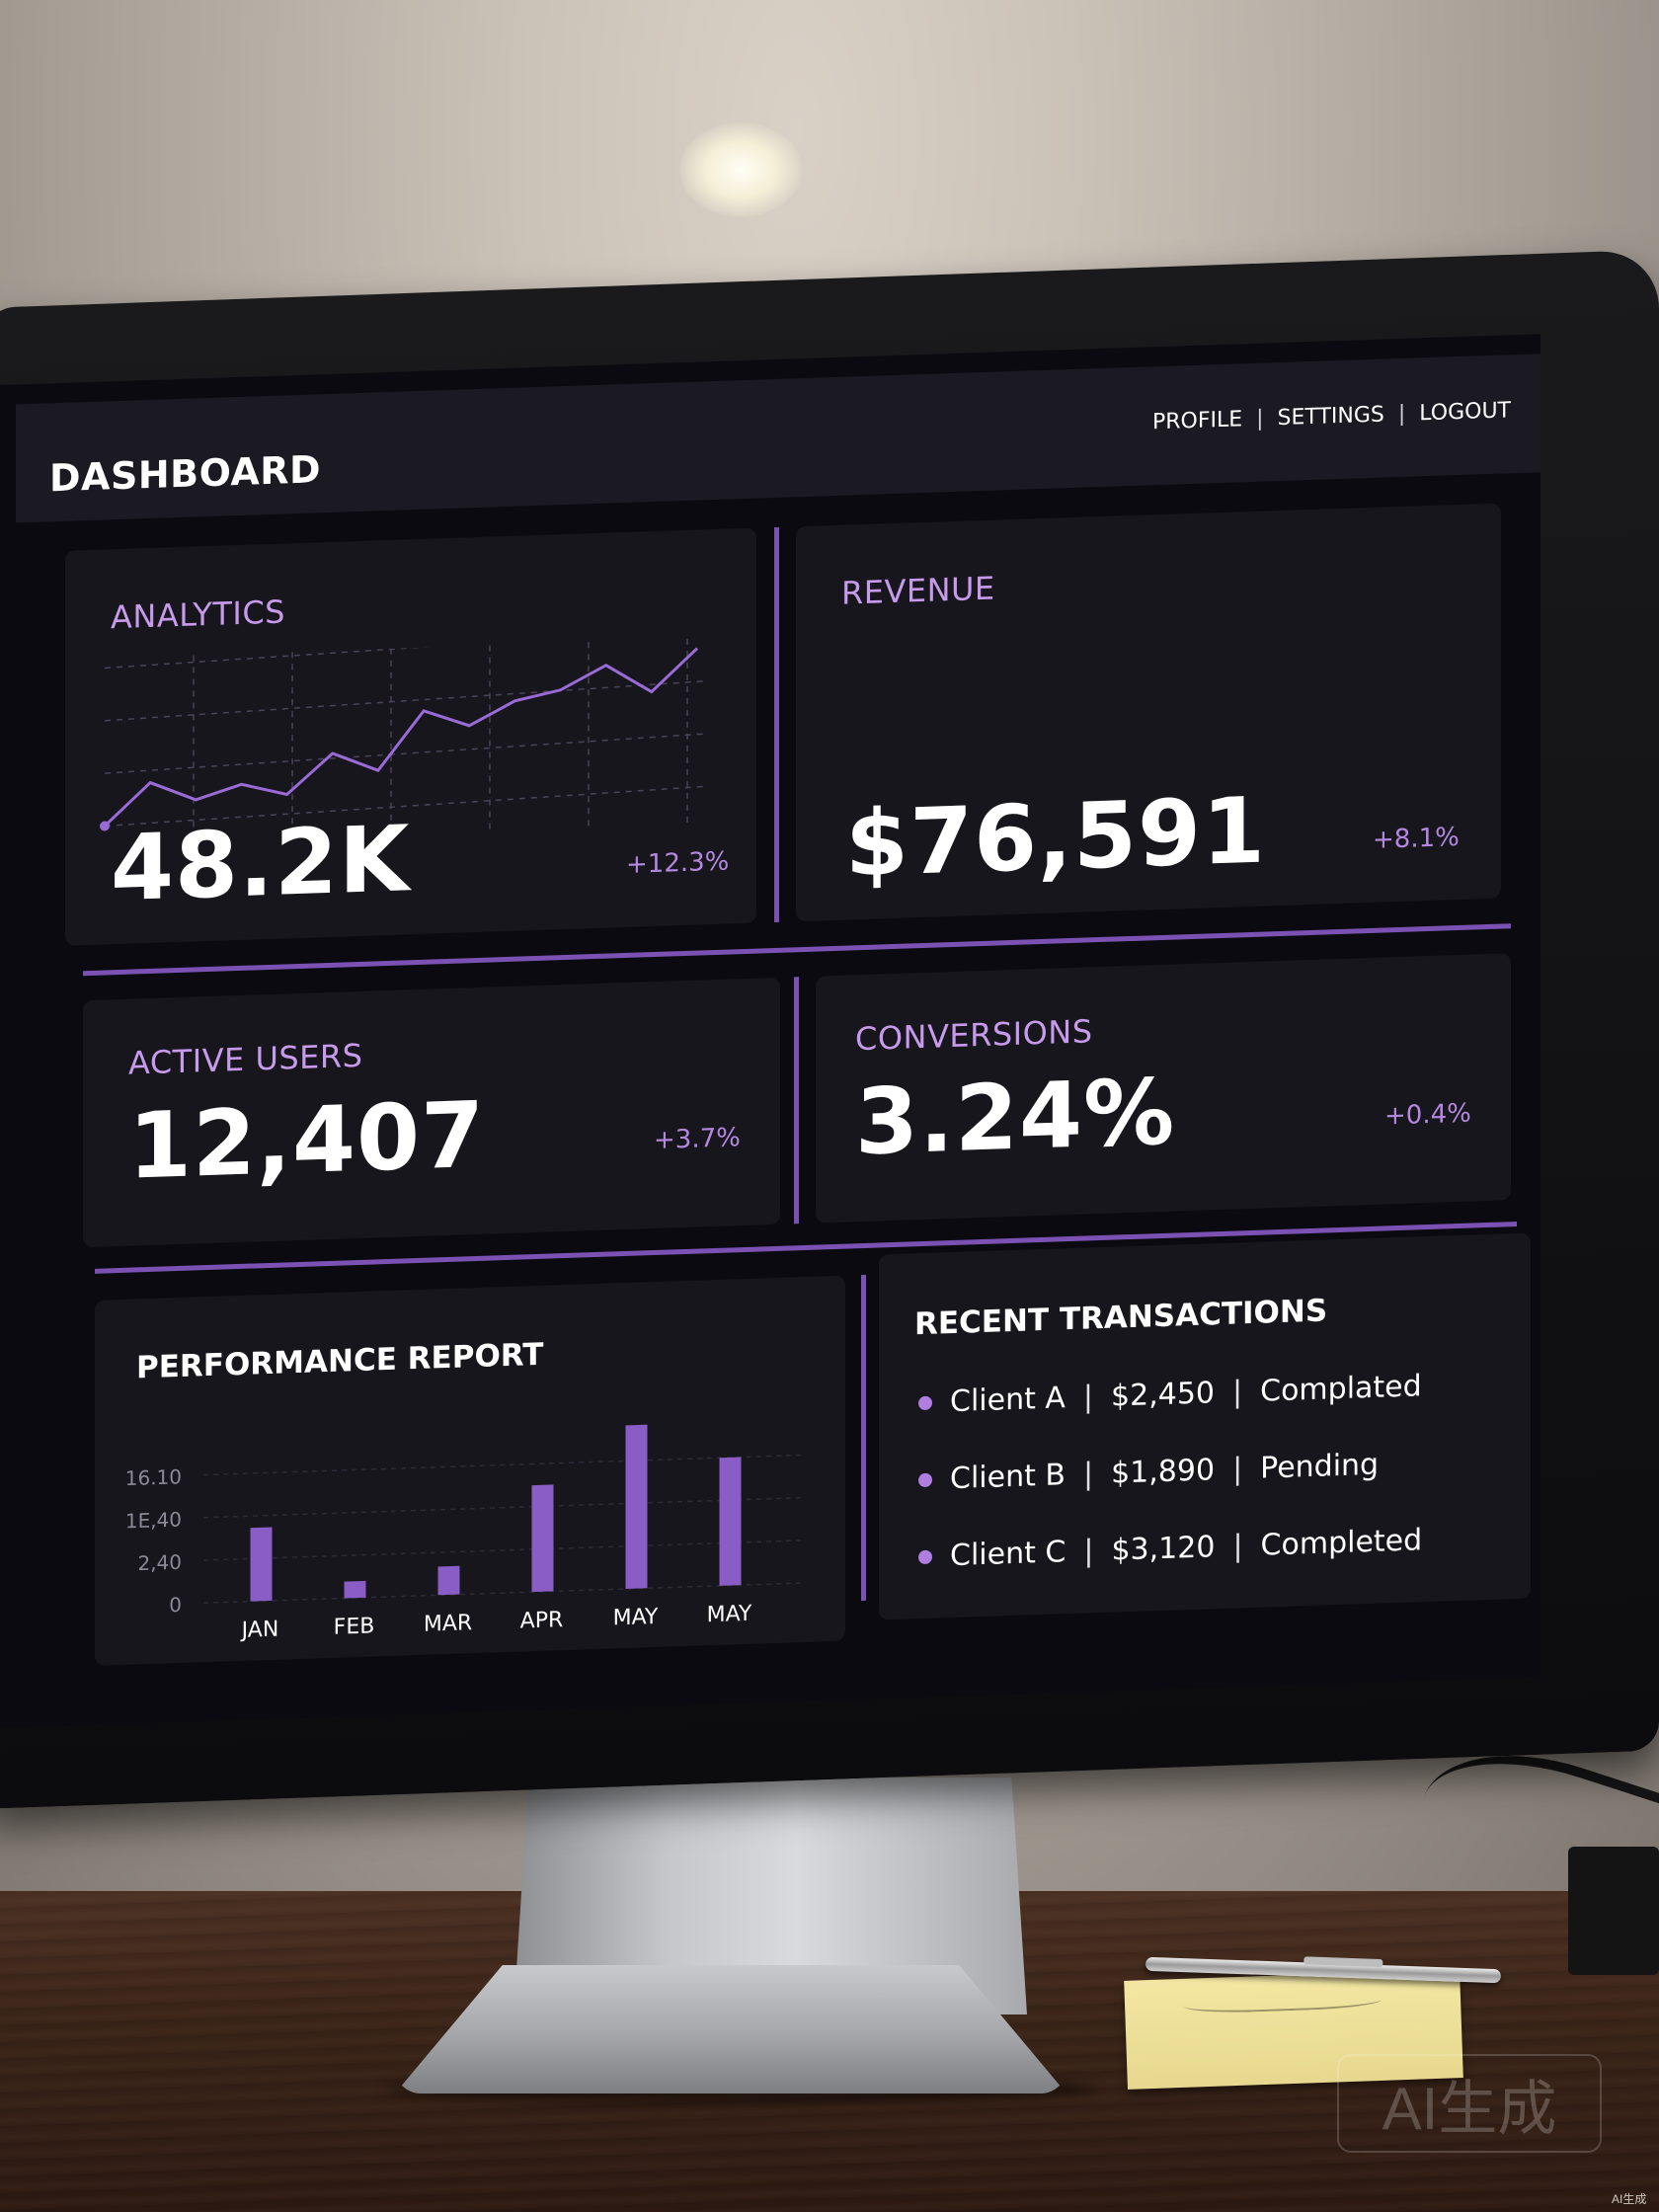 The image size is (1659, 2212). I want to click on active-users-card: ACTIVE USERS 12,407 +3.7%, so click(432, 1113).